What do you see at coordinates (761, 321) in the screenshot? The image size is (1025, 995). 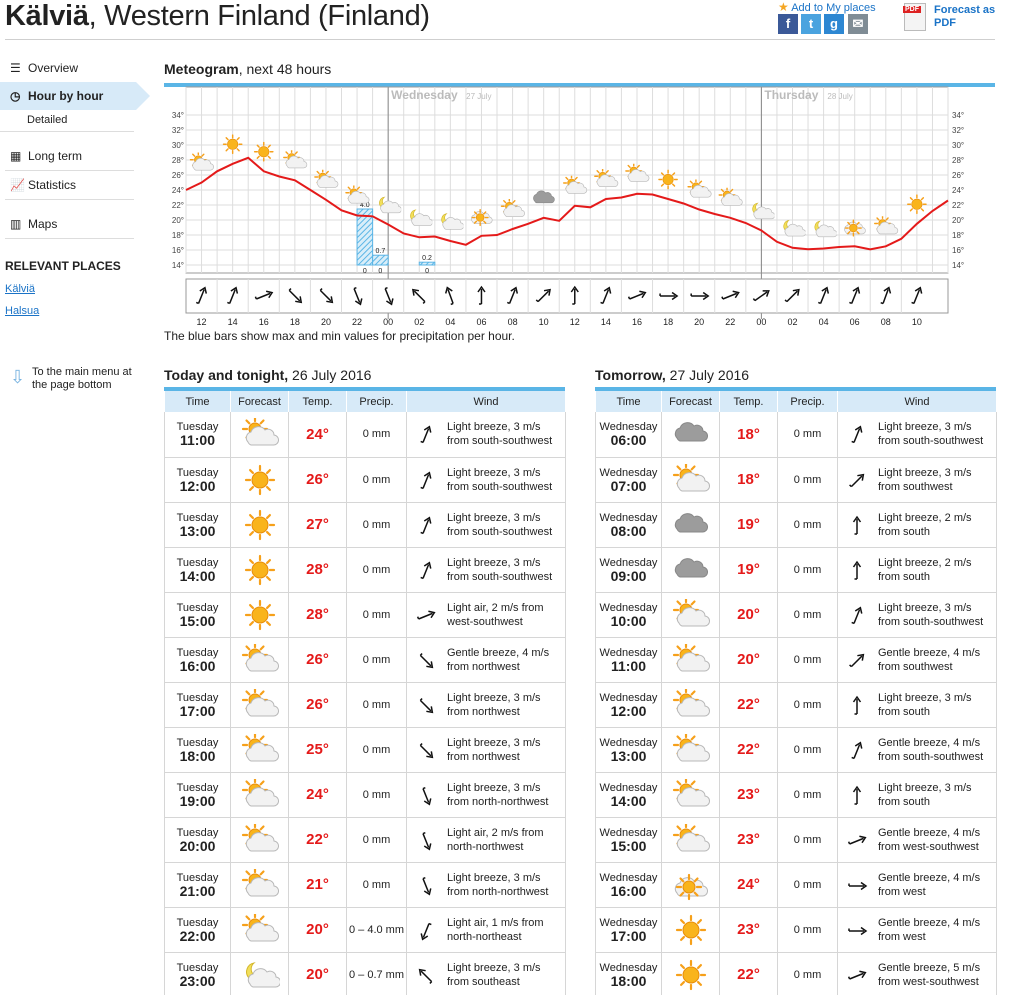 I see `x-tick: 00` at bounding box center [761, 321].